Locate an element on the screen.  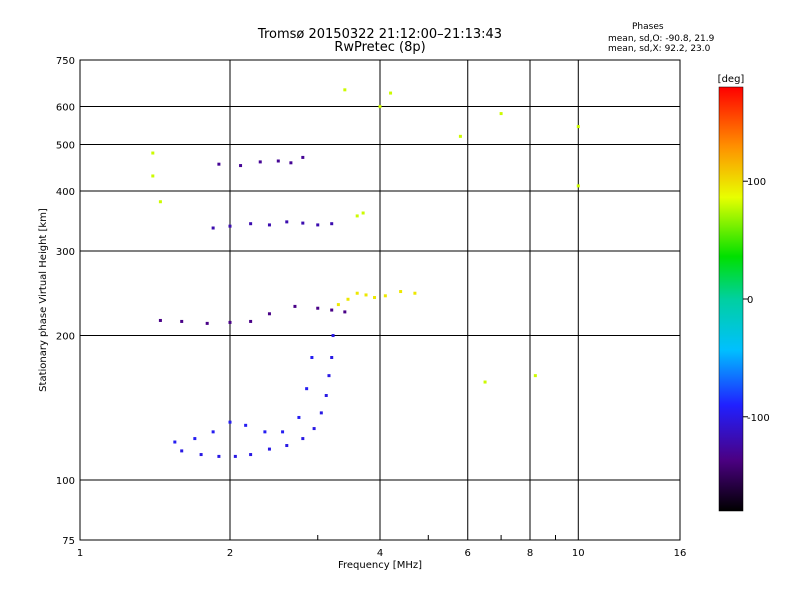
x-tick-labels: 1 2 4 6 8 10 16 is located at coordinates (382, 553).